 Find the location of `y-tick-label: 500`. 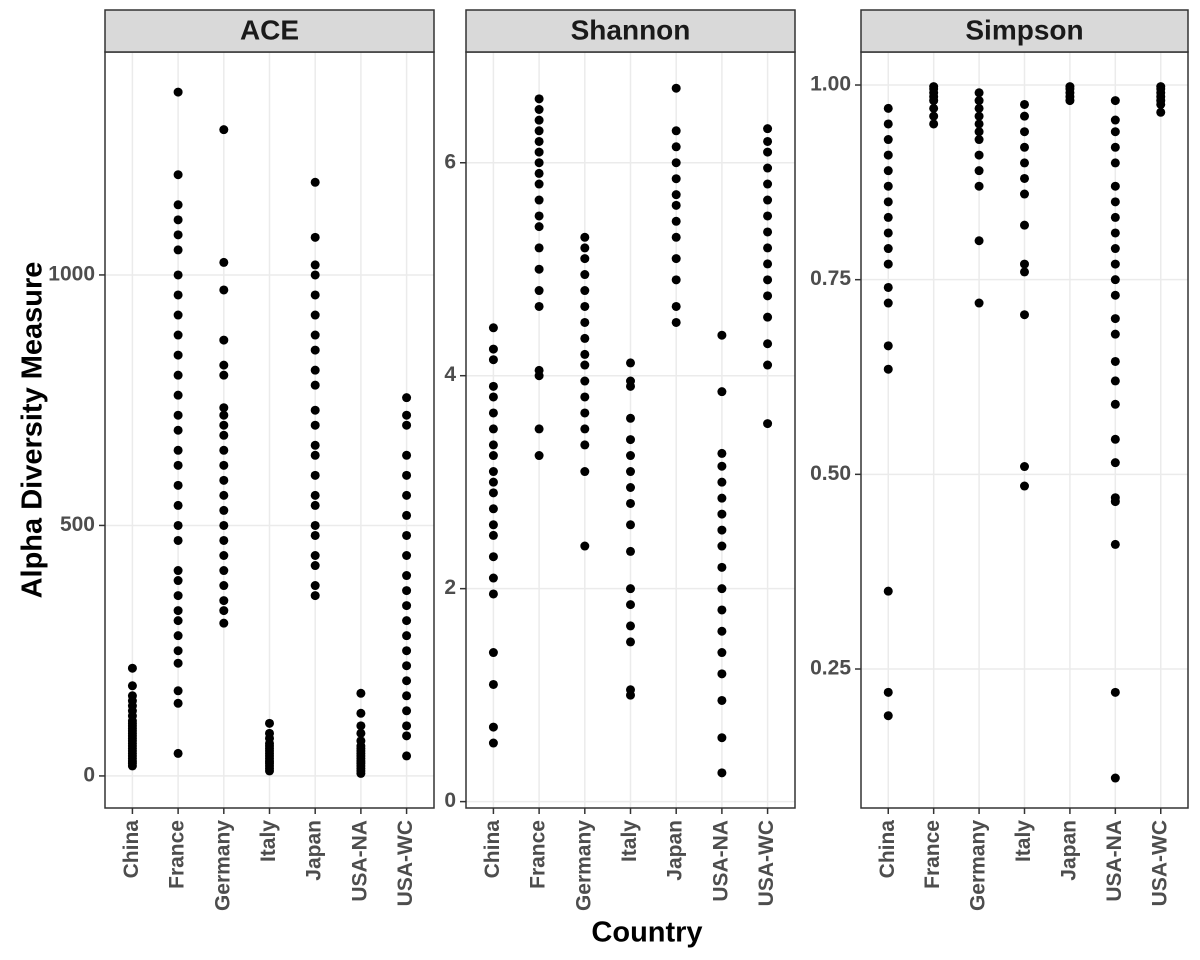

y-tick-label: 500 is located at coordinates (77, 524).